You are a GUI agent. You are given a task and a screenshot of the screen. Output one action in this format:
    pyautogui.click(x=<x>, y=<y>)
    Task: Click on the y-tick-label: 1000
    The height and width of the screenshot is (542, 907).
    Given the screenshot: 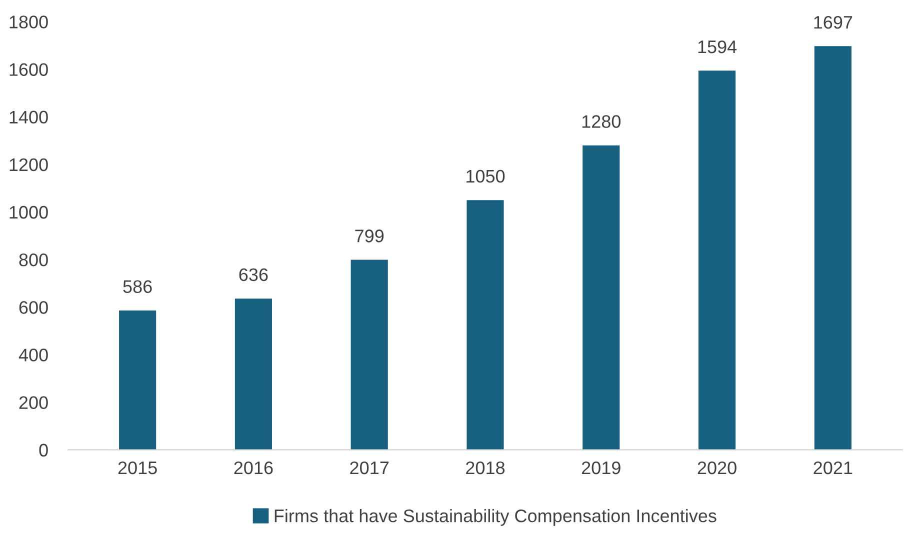 What is the action you would take?
    pyautogui.click(x=29, y=212)
    